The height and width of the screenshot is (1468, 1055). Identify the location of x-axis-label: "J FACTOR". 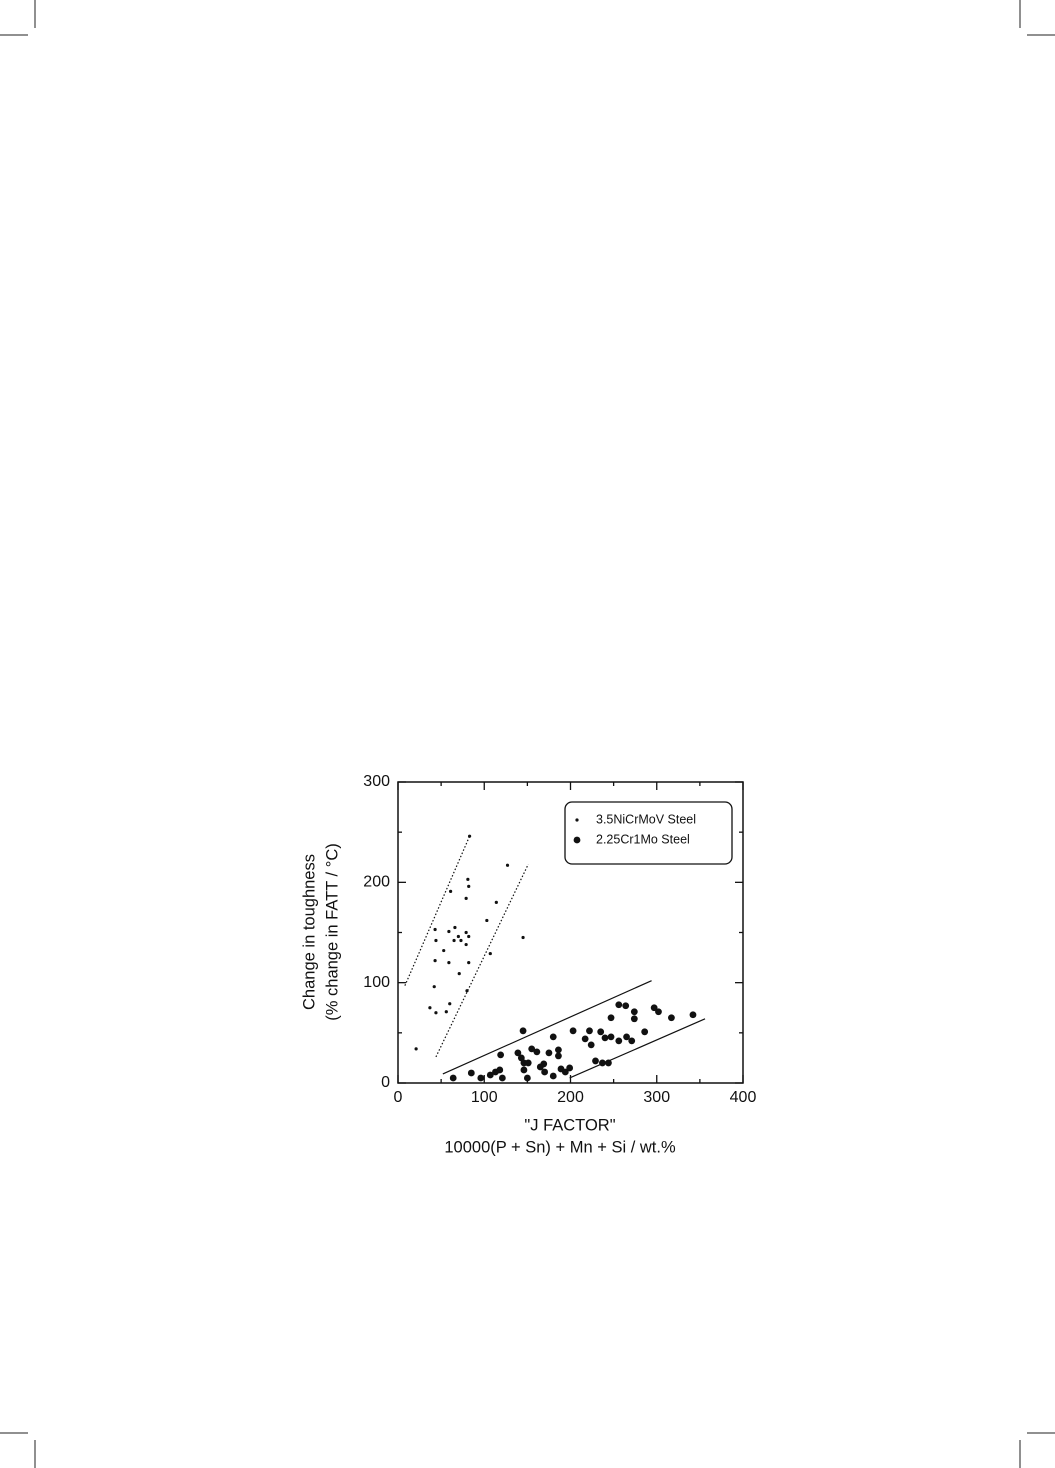
(569, 1125).